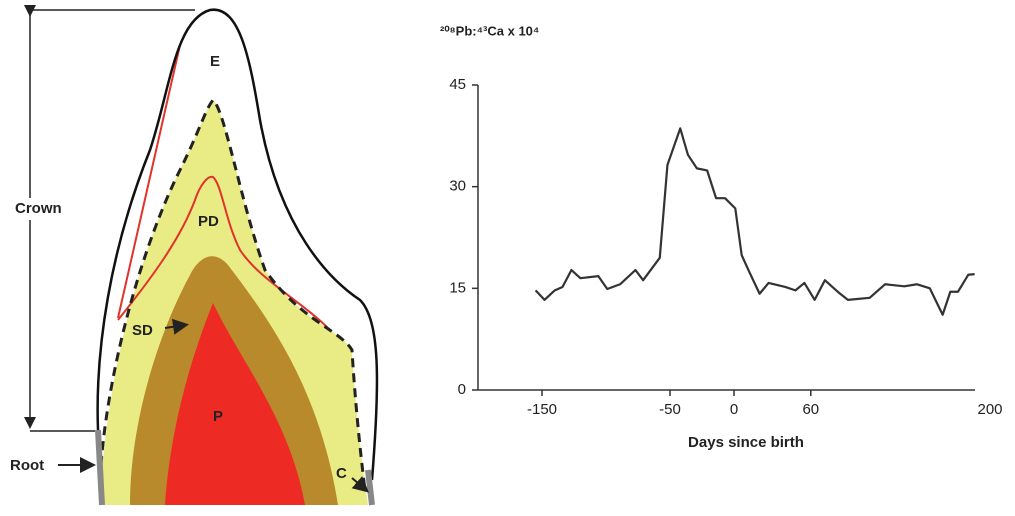 The width and height of the screenshot is (1015, 516). I want to click on pulp, so click(235, 404).